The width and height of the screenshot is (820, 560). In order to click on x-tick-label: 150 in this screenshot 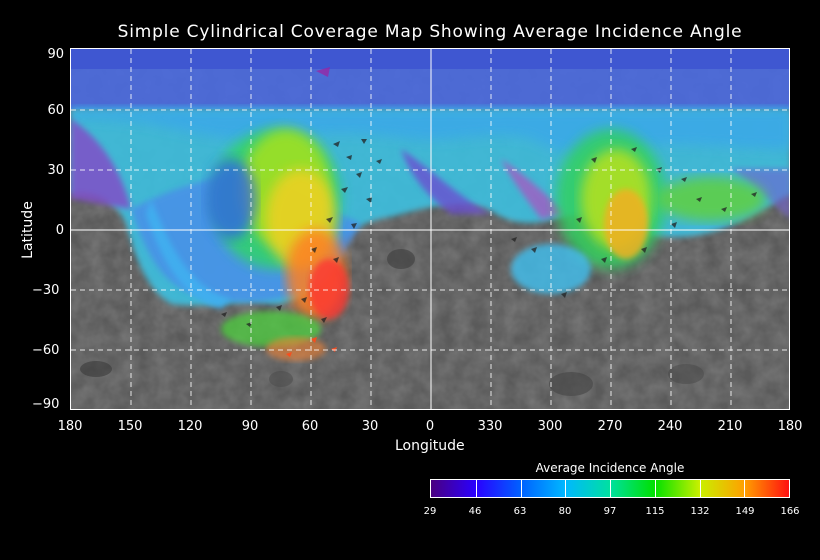, I will do `click(130, 426)`.